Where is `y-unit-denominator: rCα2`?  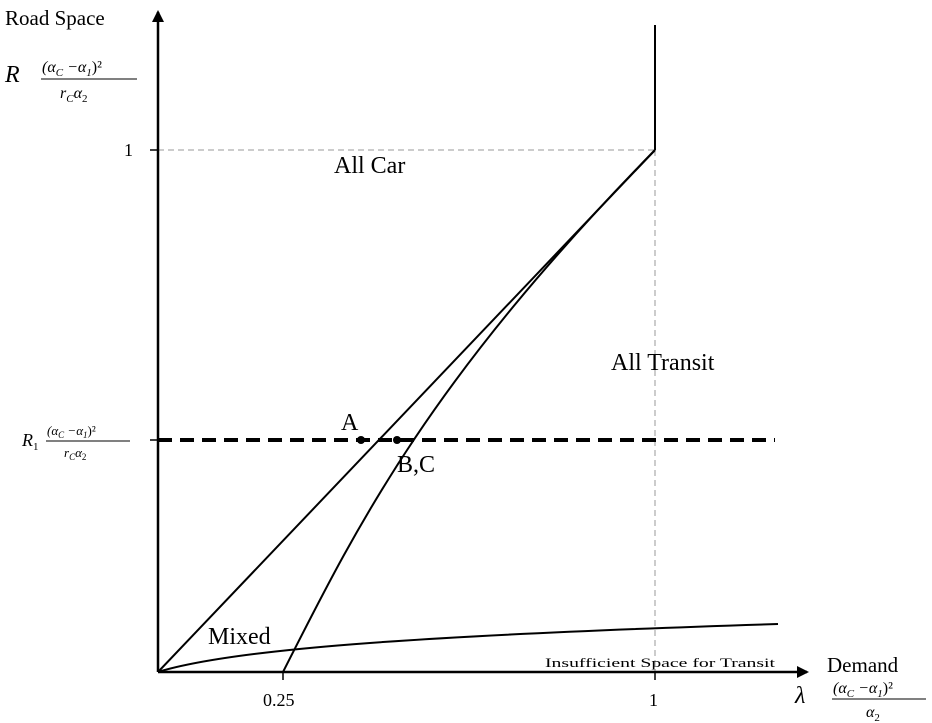
y-unit-denominator: rCα2 is located at coordinates (73, 95).